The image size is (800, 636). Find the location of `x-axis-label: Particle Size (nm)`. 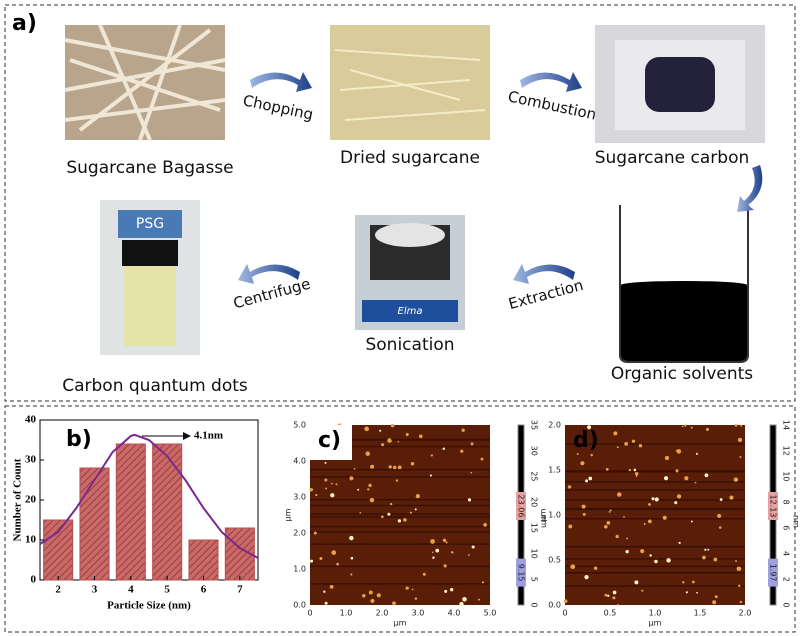

x-axis-label: Particle Size (nm) is located at coordinates (149, 606).